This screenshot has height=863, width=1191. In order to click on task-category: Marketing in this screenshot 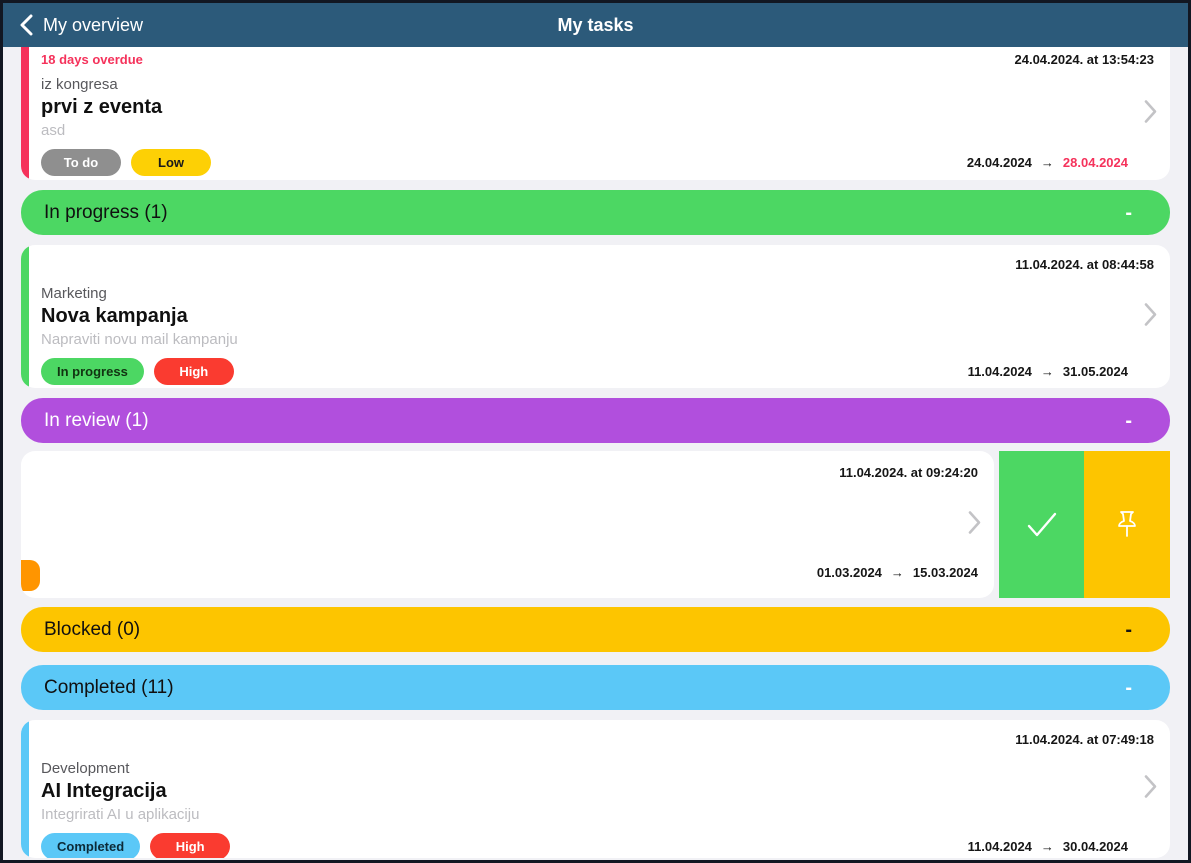, I will do `click(74, 293)`.